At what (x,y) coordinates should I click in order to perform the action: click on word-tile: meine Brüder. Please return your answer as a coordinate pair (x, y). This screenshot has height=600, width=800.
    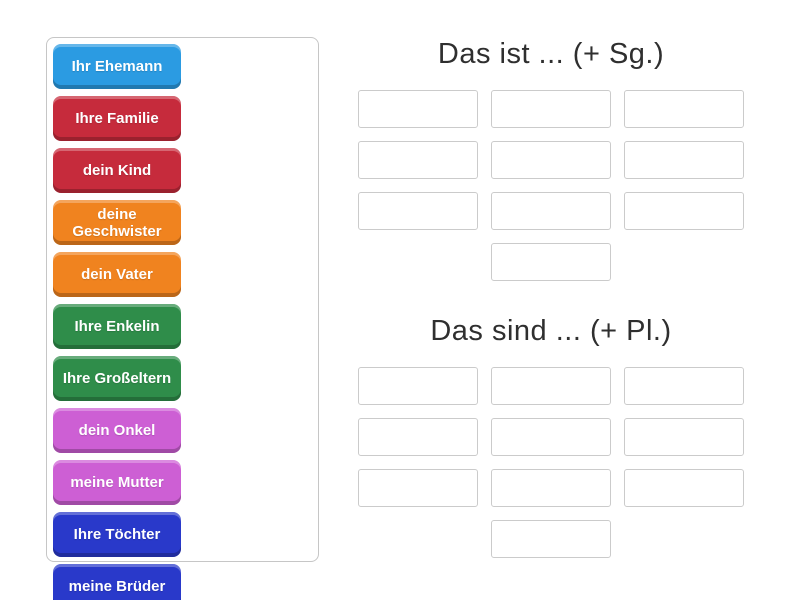
    Looking at the image, I should click on (117, 582).